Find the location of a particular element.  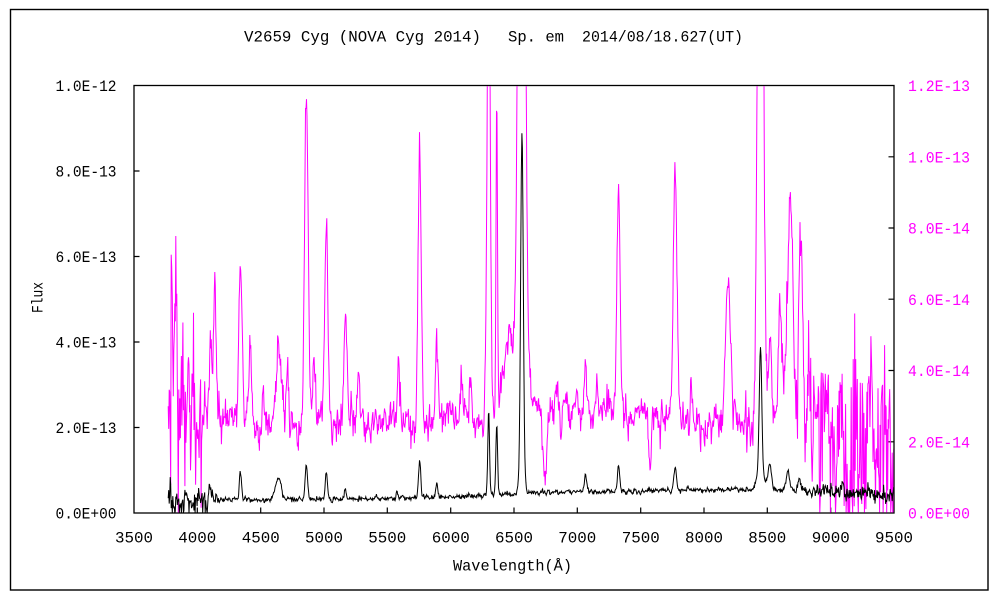

svg-text: 4500 is located at coordinates (261, 539).